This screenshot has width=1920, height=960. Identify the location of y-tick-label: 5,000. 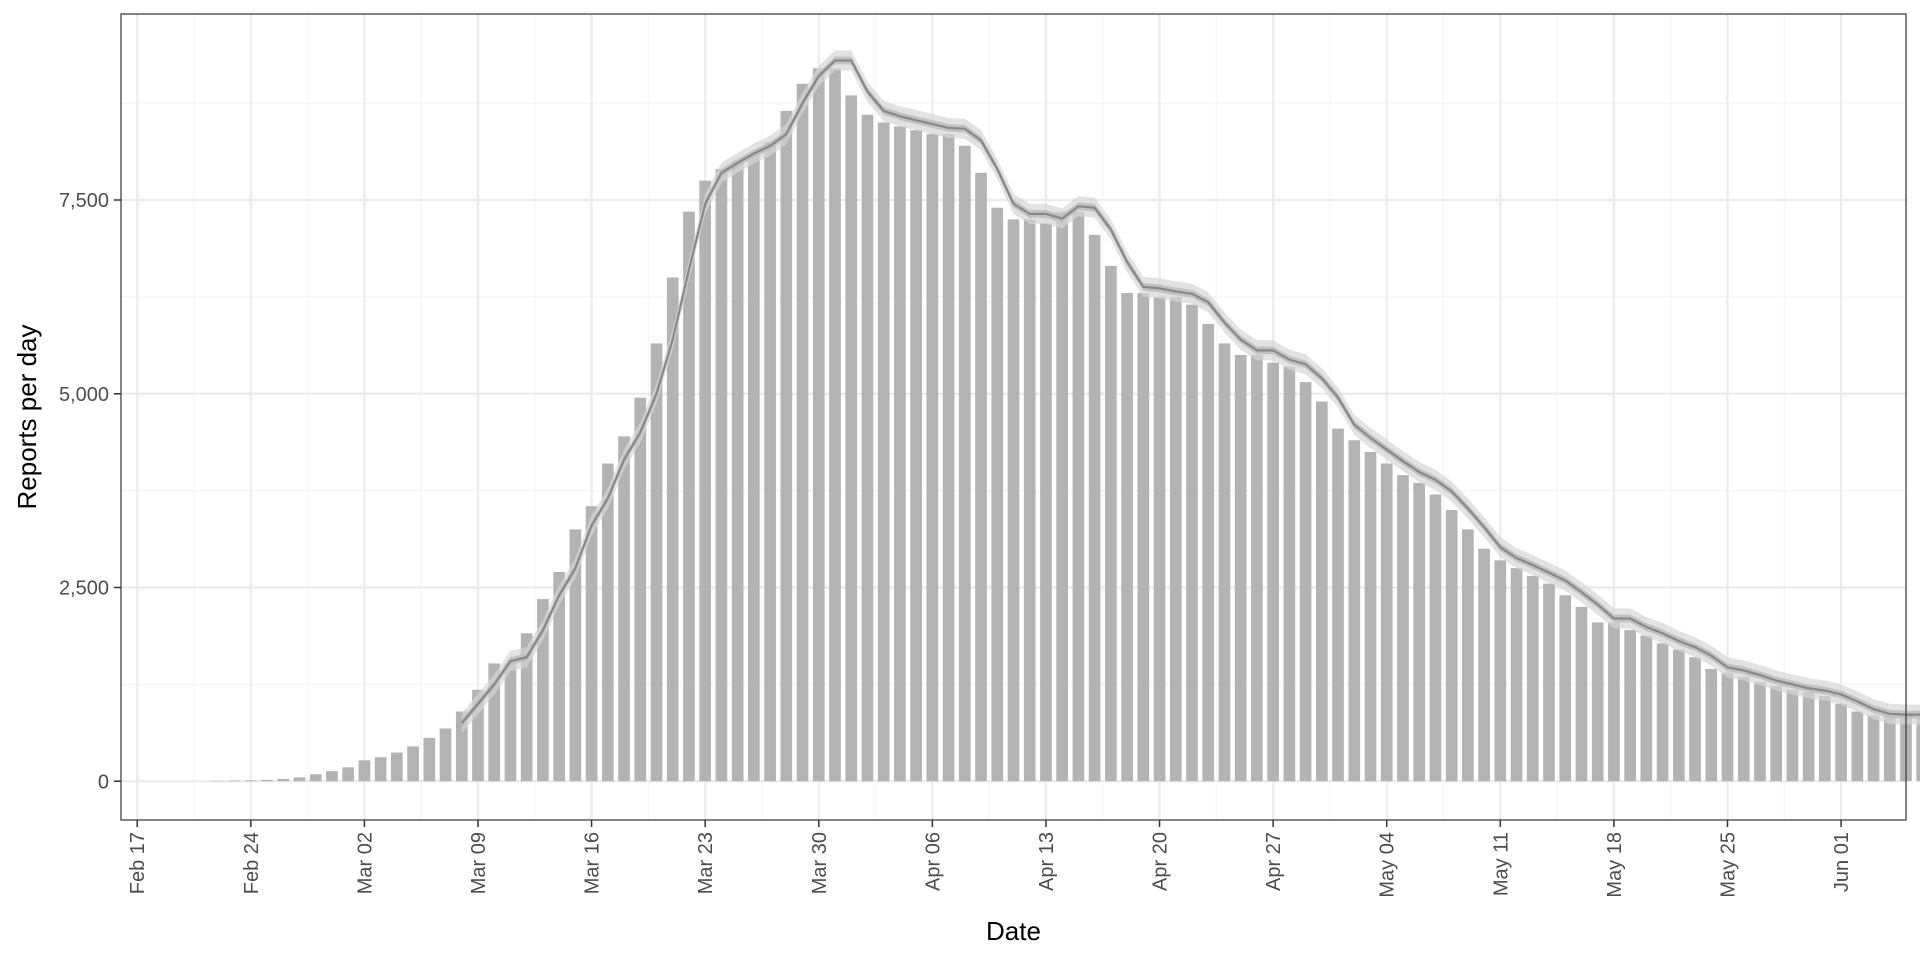
(84, 395).